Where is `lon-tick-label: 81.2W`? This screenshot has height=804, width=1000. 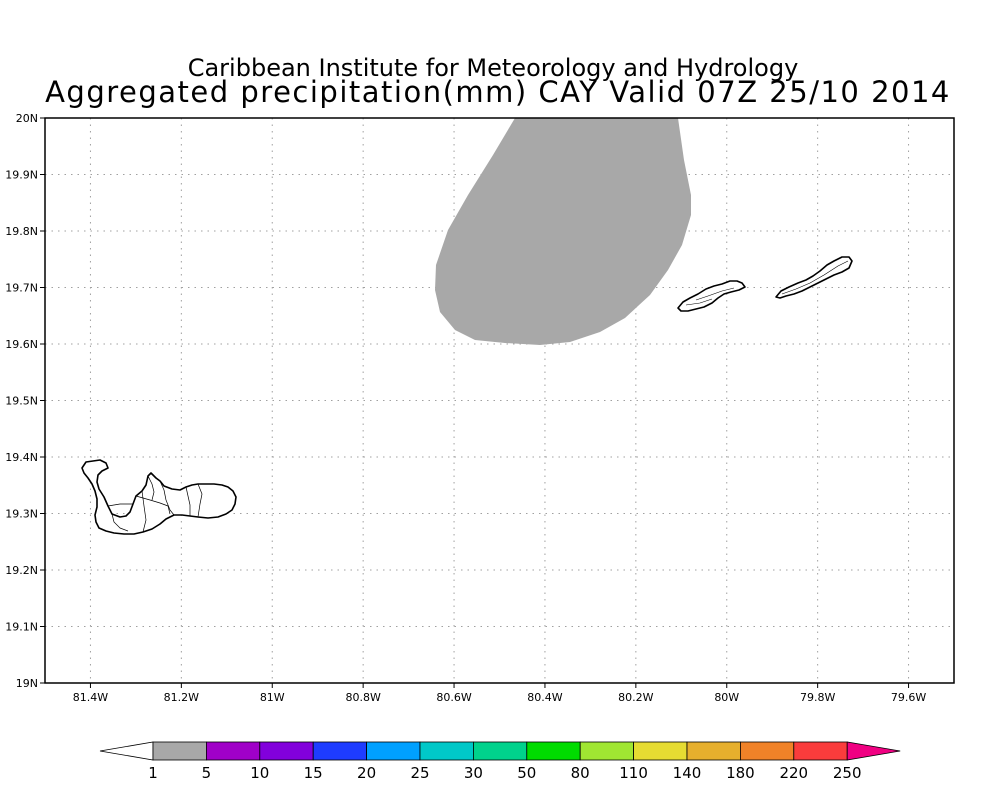 lon-tick-label: 81.2W is located at coordinates (181, 697).